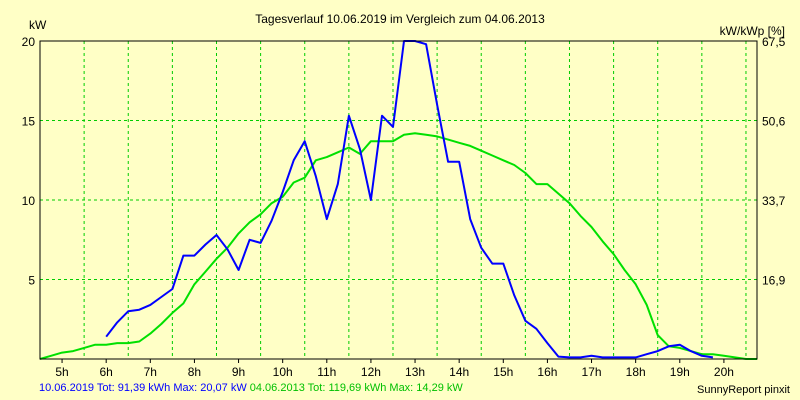  What do you see at coordinates (680, 372) in the screenshot?
I see `x-tick-label: 19h` at bounding box center [680, 372].